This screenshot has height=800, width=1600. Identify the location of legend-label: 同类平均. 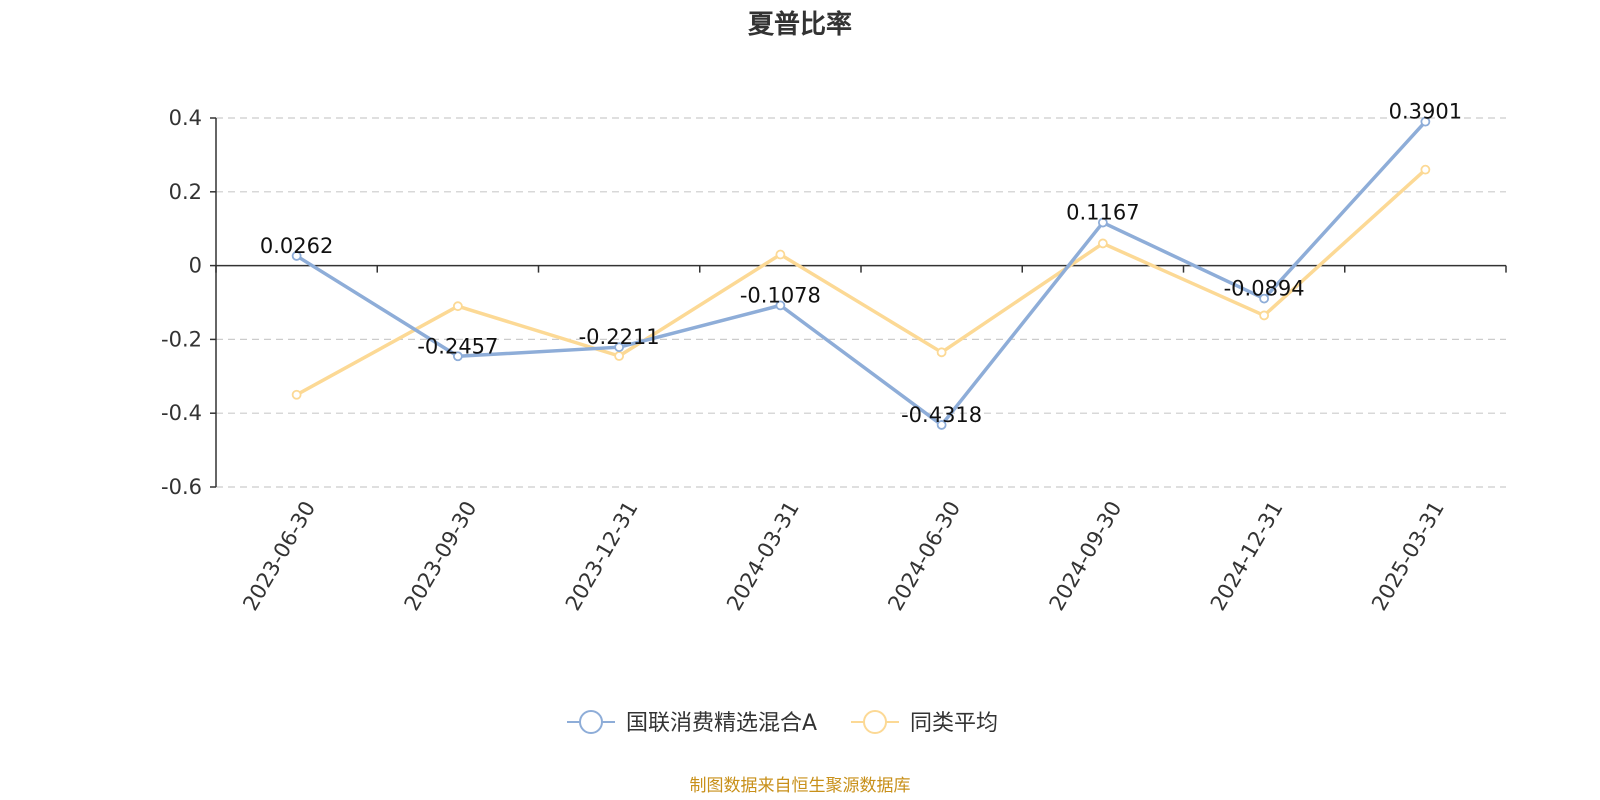
(954, 723).